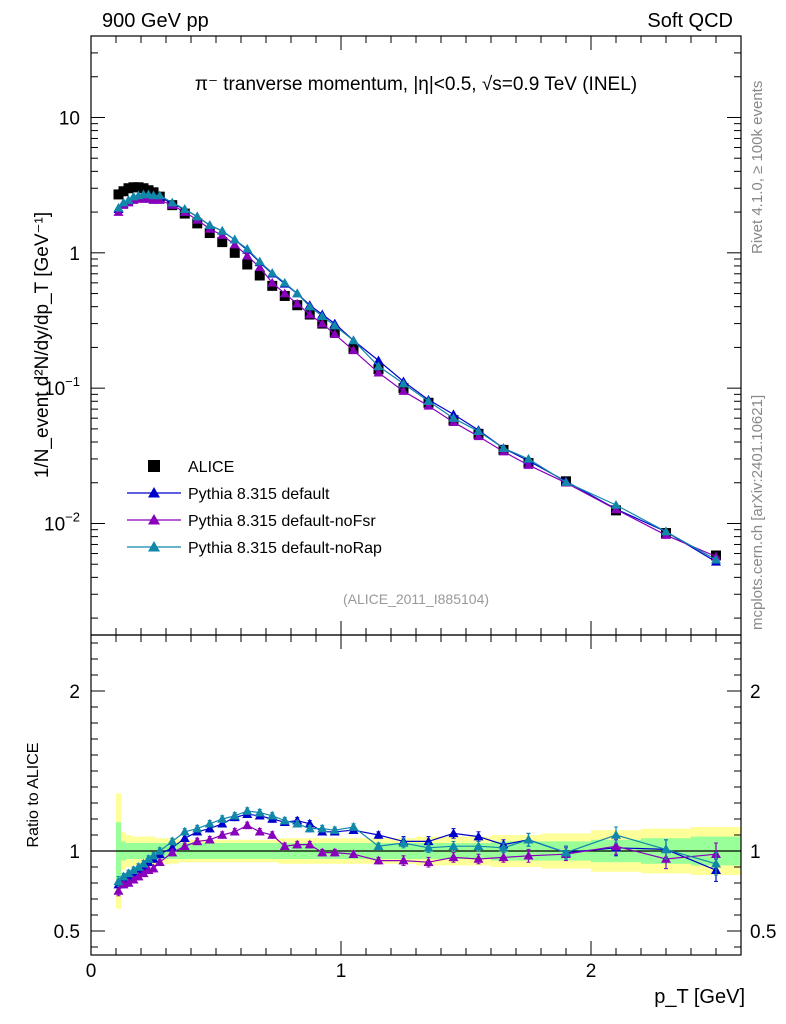  What do you see at coordinates (690, 21) in the screenshot?
I see `header-right: Soft QCD` at bounding box center [690, 21].